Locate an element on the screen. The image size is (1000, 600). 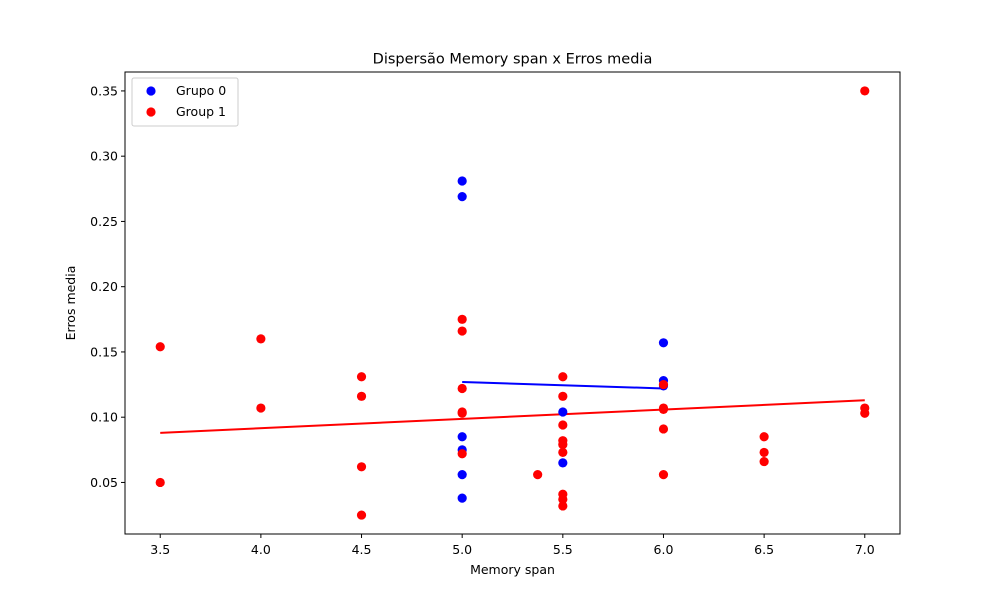
legend: Grupo 0 Group 1 is located at coordinates (185, 102).